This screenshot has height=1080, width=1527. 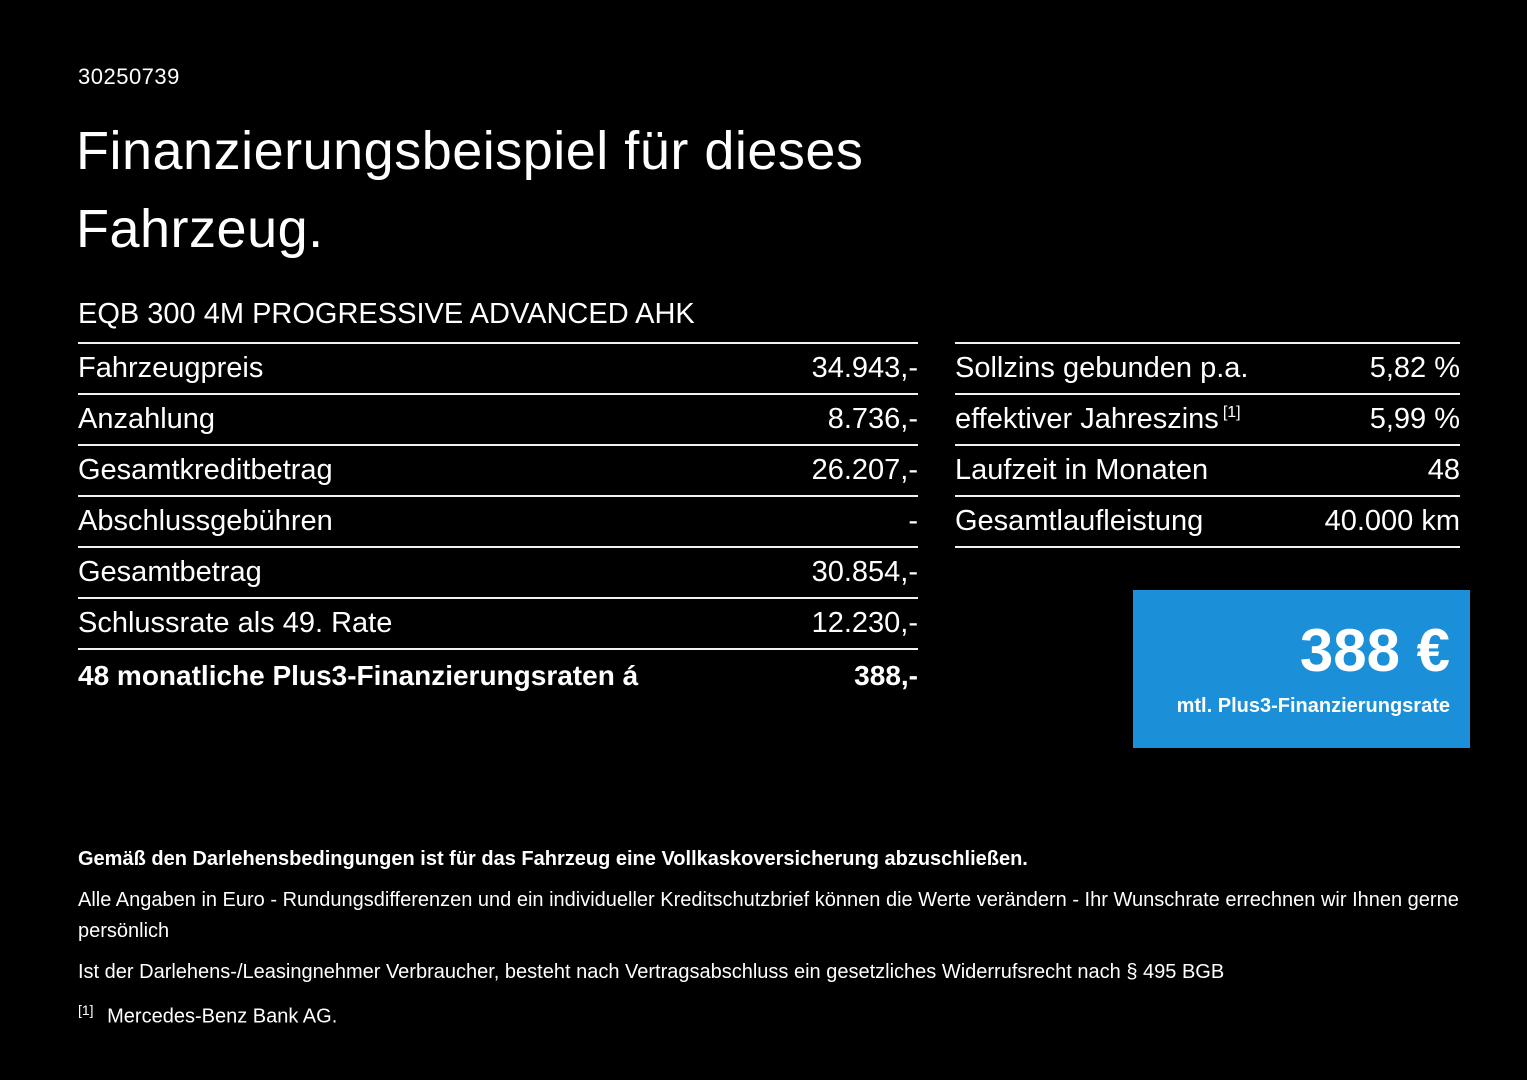 What do you see at coordinates (864, 470) in the screenshot?
I see `row-value: 26.207,-` at bounding box center [864, 470].